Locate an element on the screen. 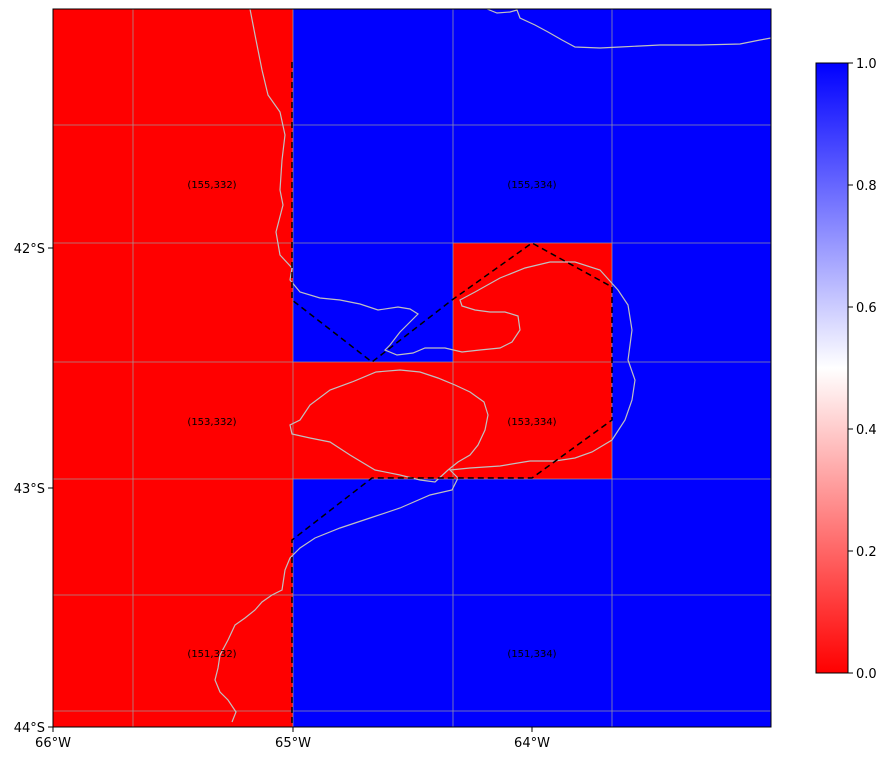  cell-label-155-334: (155,334) is located at coordinates (531, 185).